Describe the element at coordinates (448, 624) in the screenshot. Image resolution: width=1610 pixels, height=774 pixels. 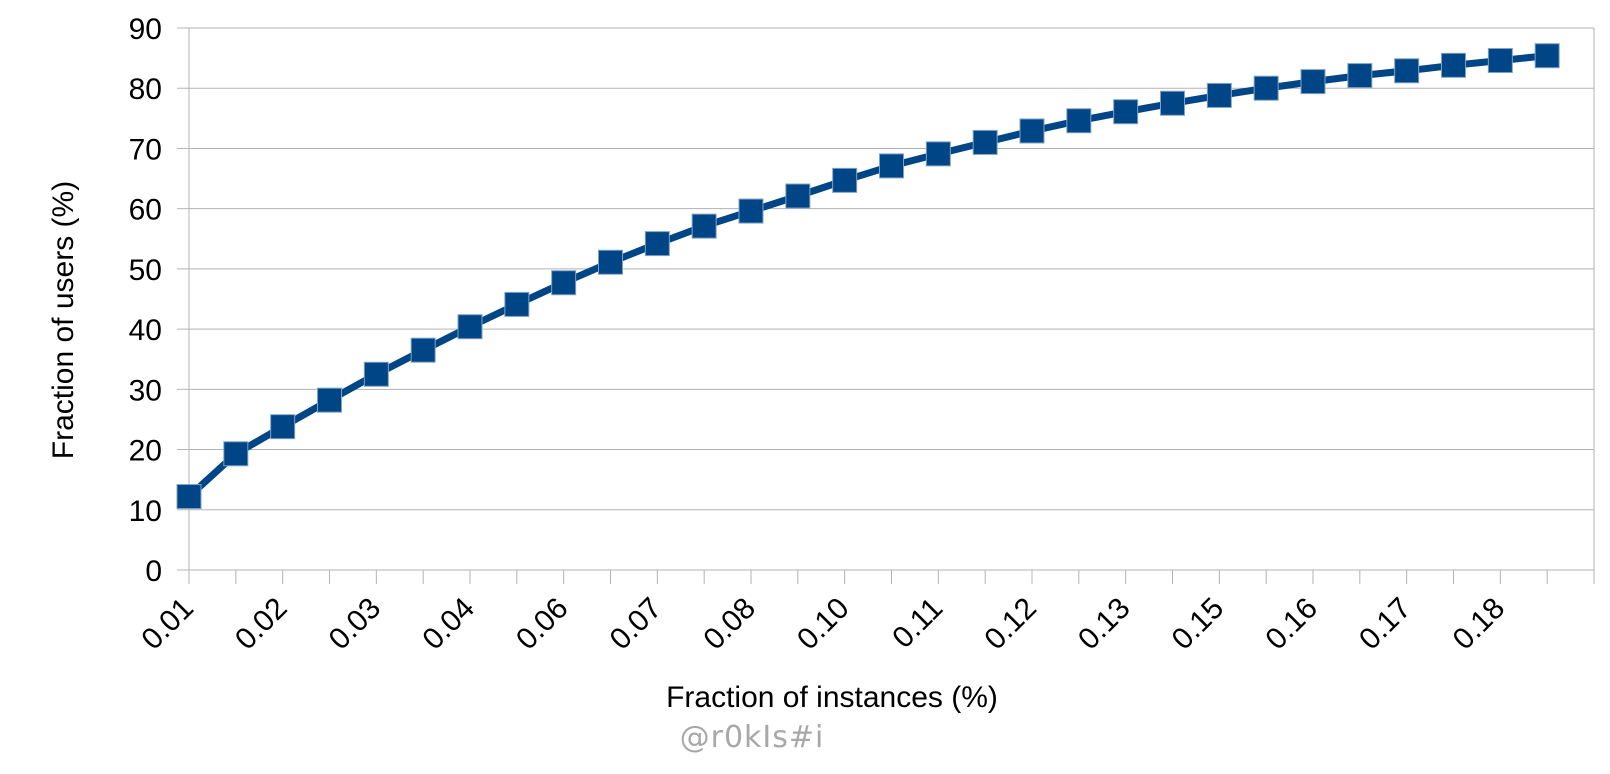
I see `x-tick-label: 0.04` at that location.